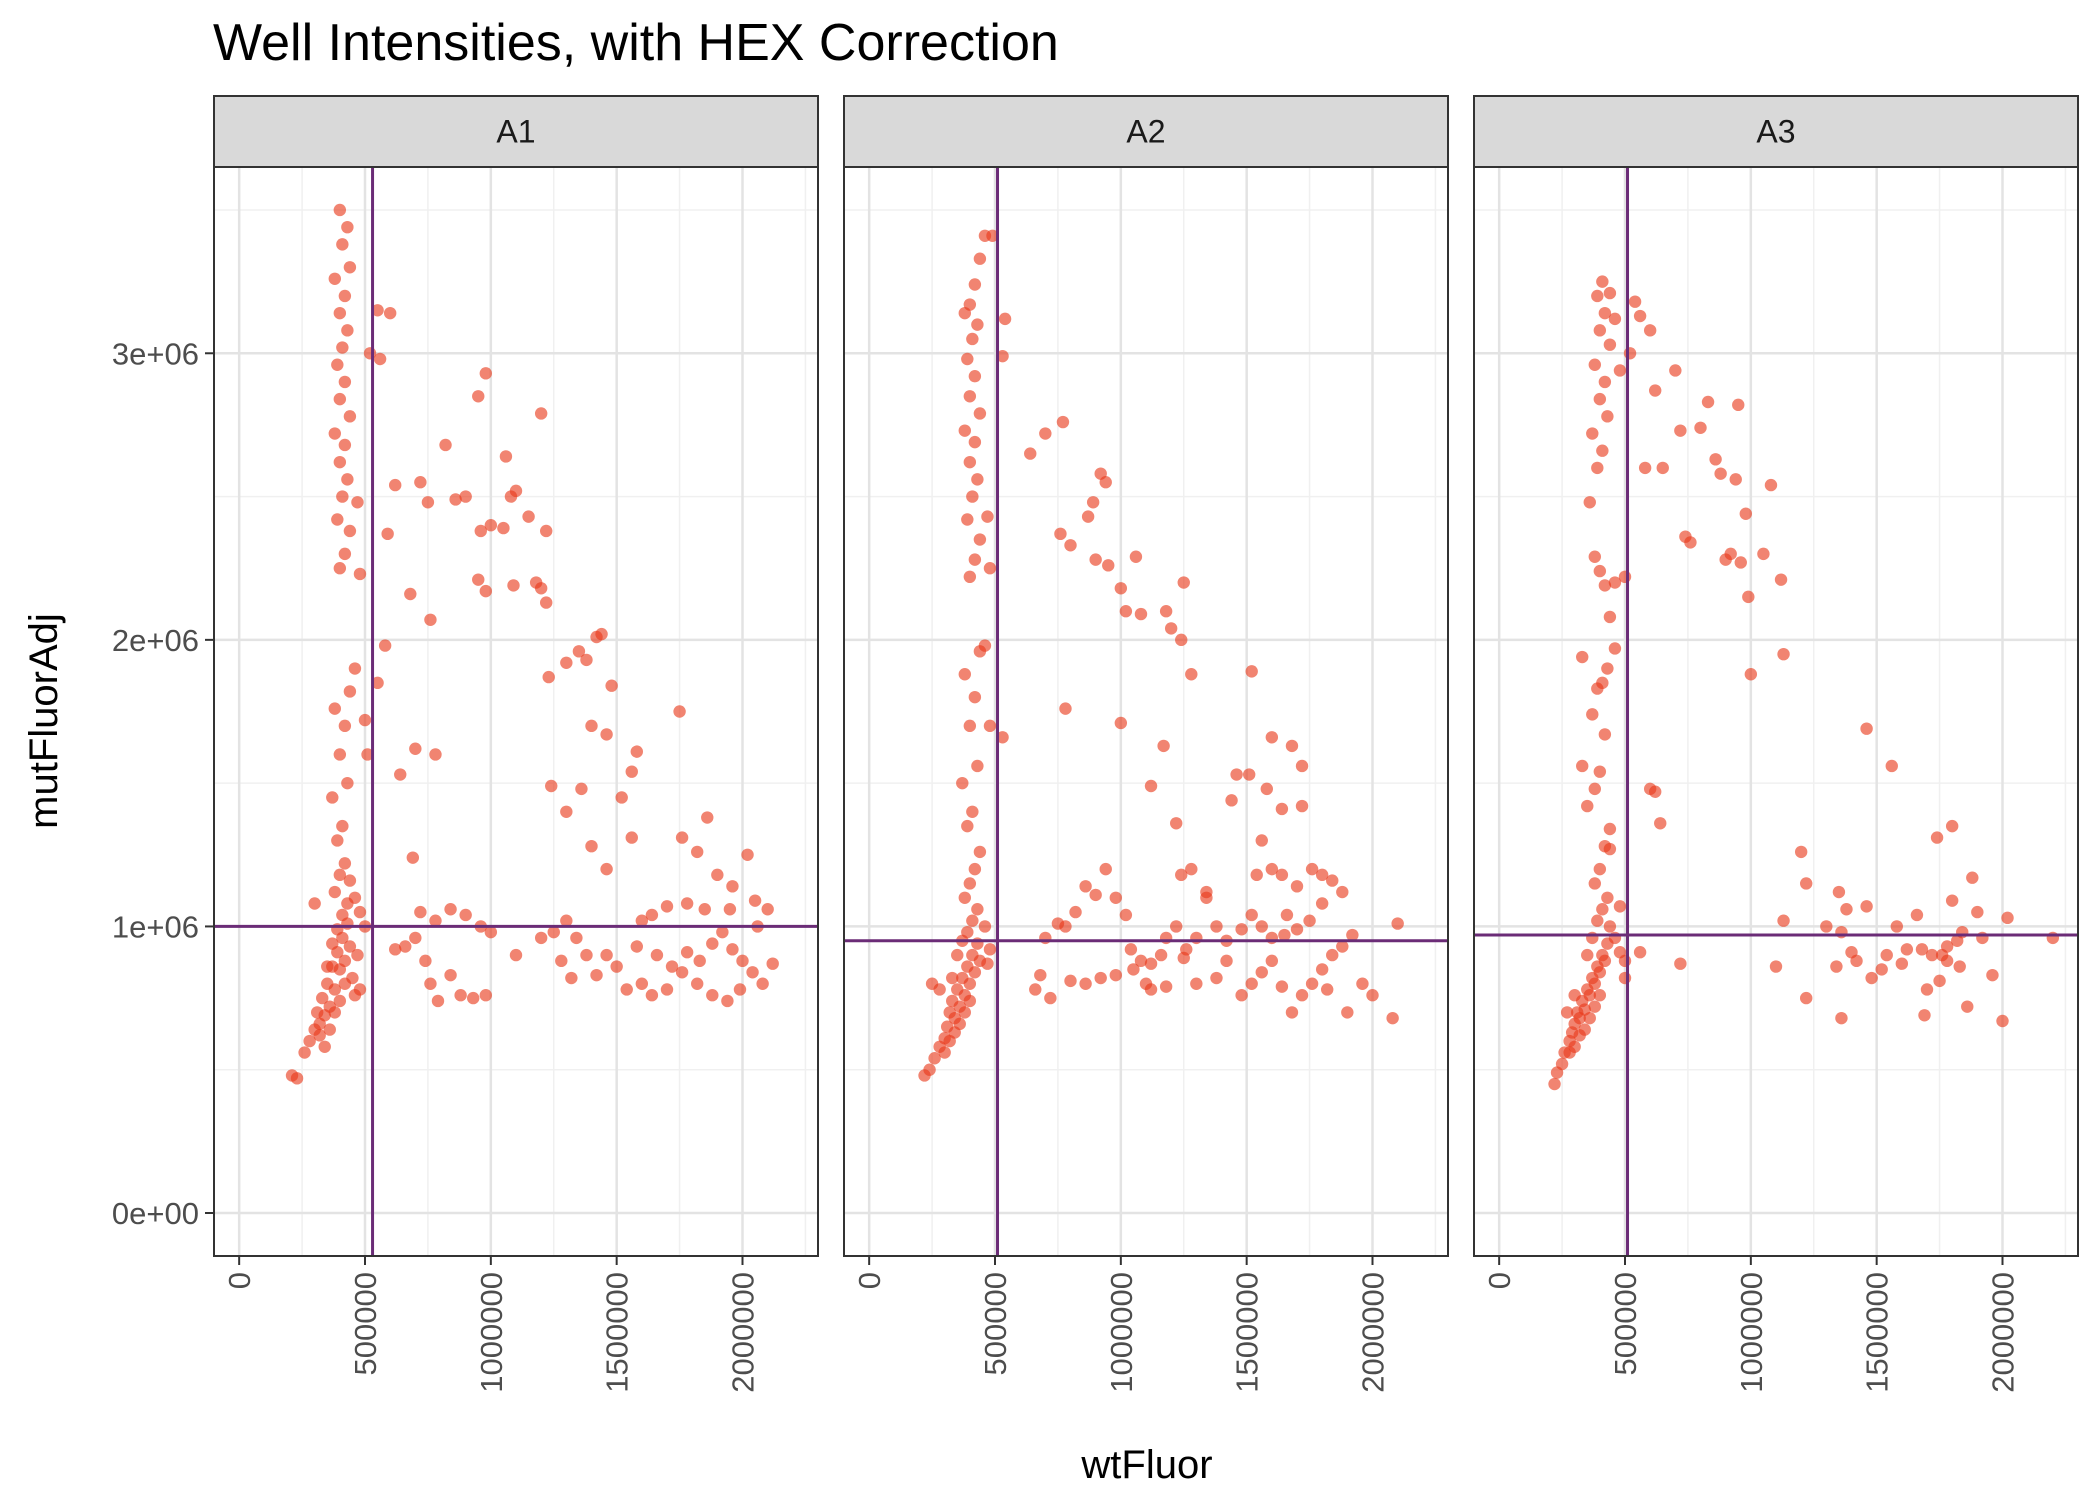 The image size is (2099, 1499). What do you see at coordinates (1247, 1332) in the screenshot?
I see `x-tick-label: 1500000` at bounding box center [1247, 1332].